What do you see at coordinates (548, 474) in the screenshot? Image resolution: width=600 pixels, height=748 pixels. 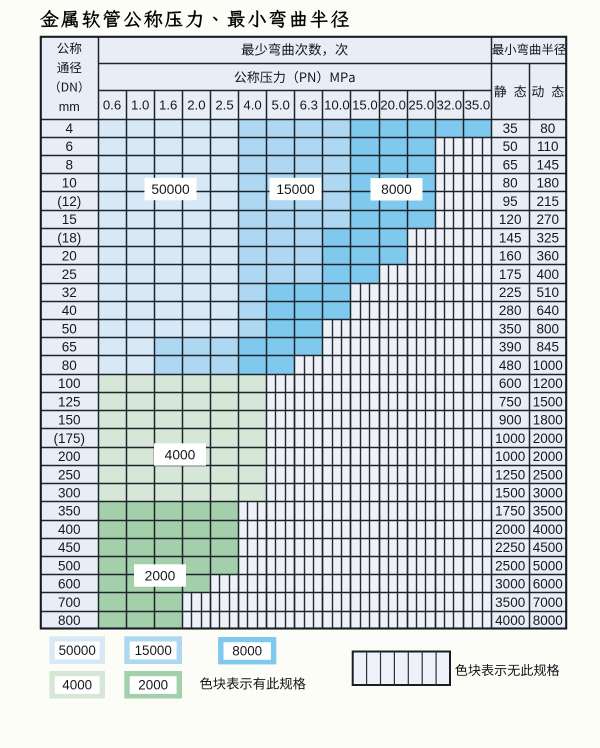 I see `svg-text: 2500` at bounding box center [548, 474].